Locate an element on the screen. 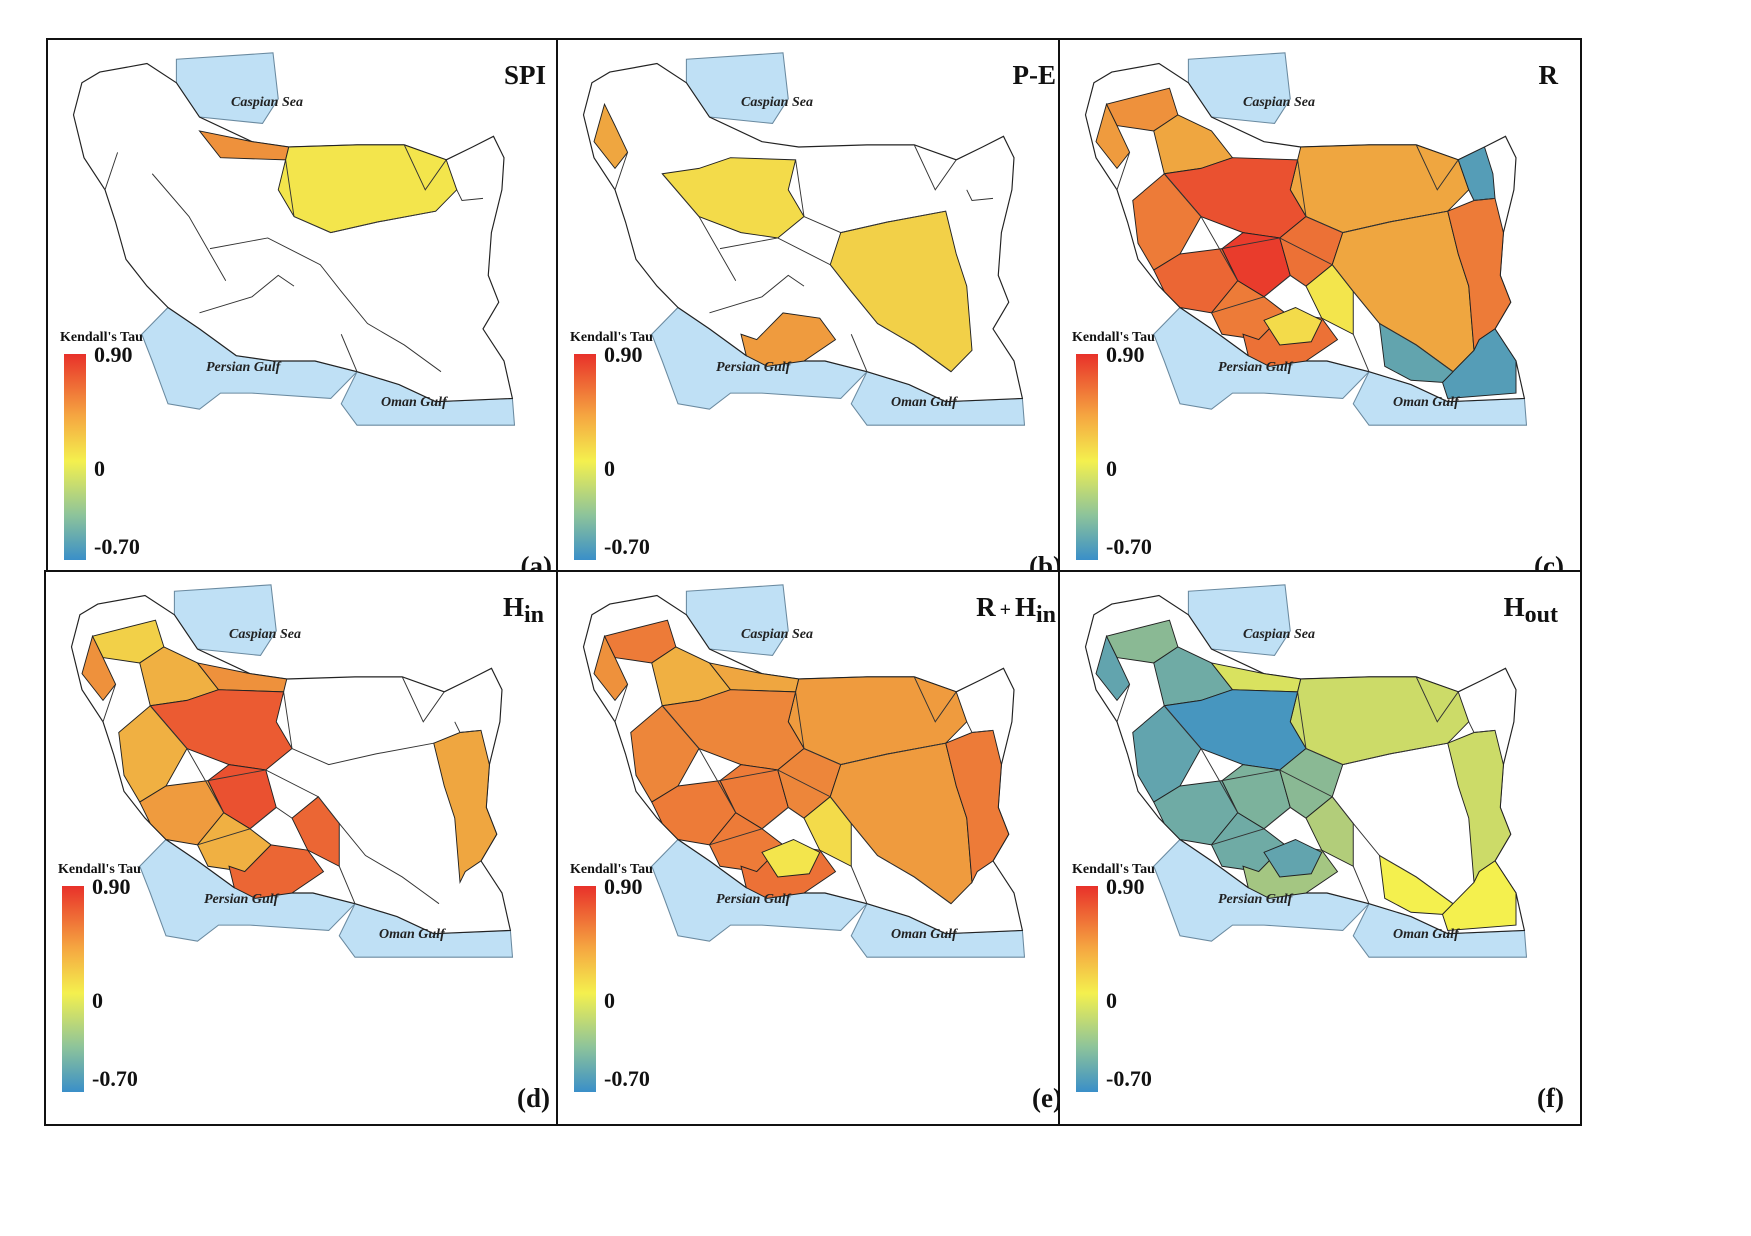  title-main: H is located at coordinates (513, 607).